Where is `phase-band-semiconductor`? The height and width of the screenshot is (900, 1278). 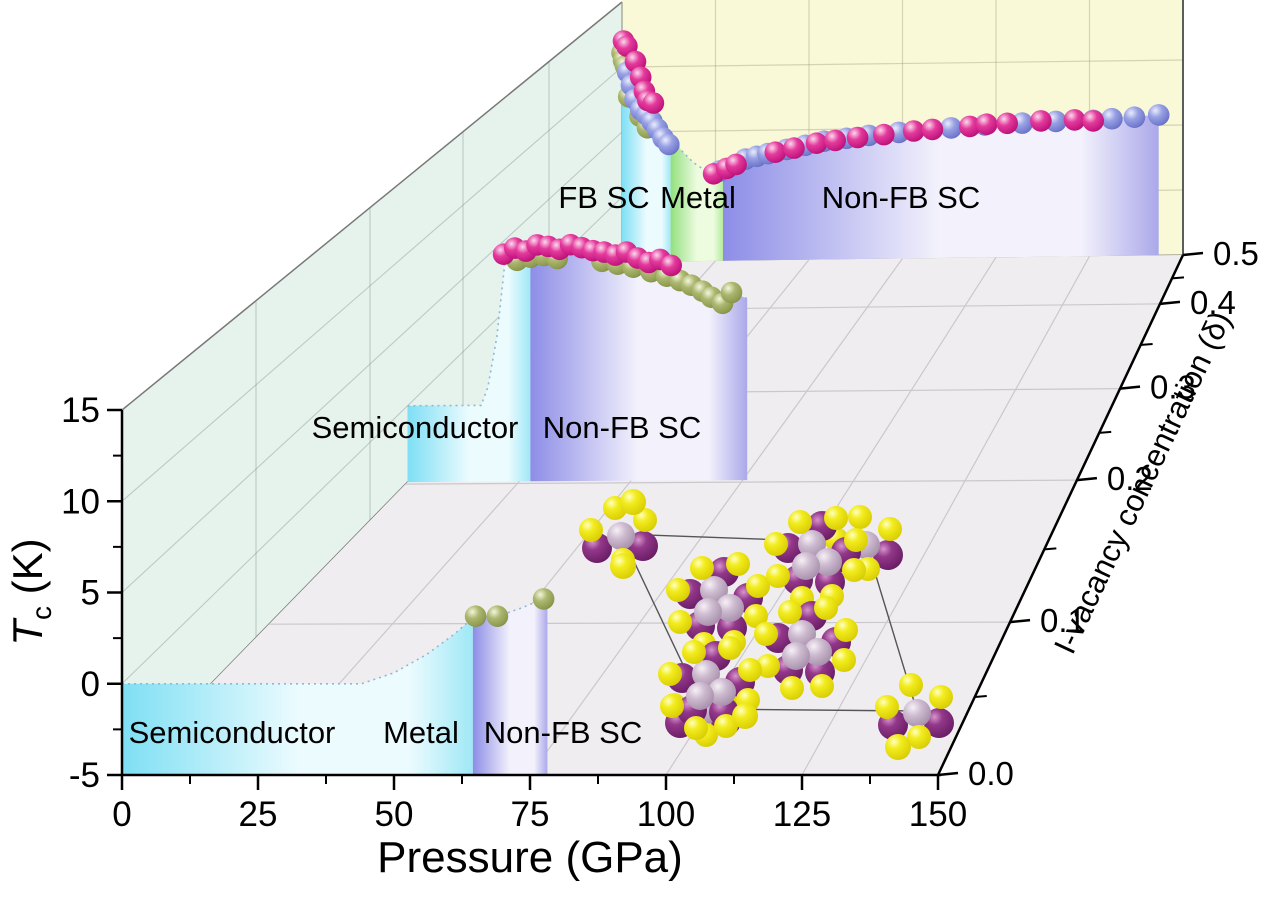 phase-band-semiconductor is located at coordinates (297, 696).